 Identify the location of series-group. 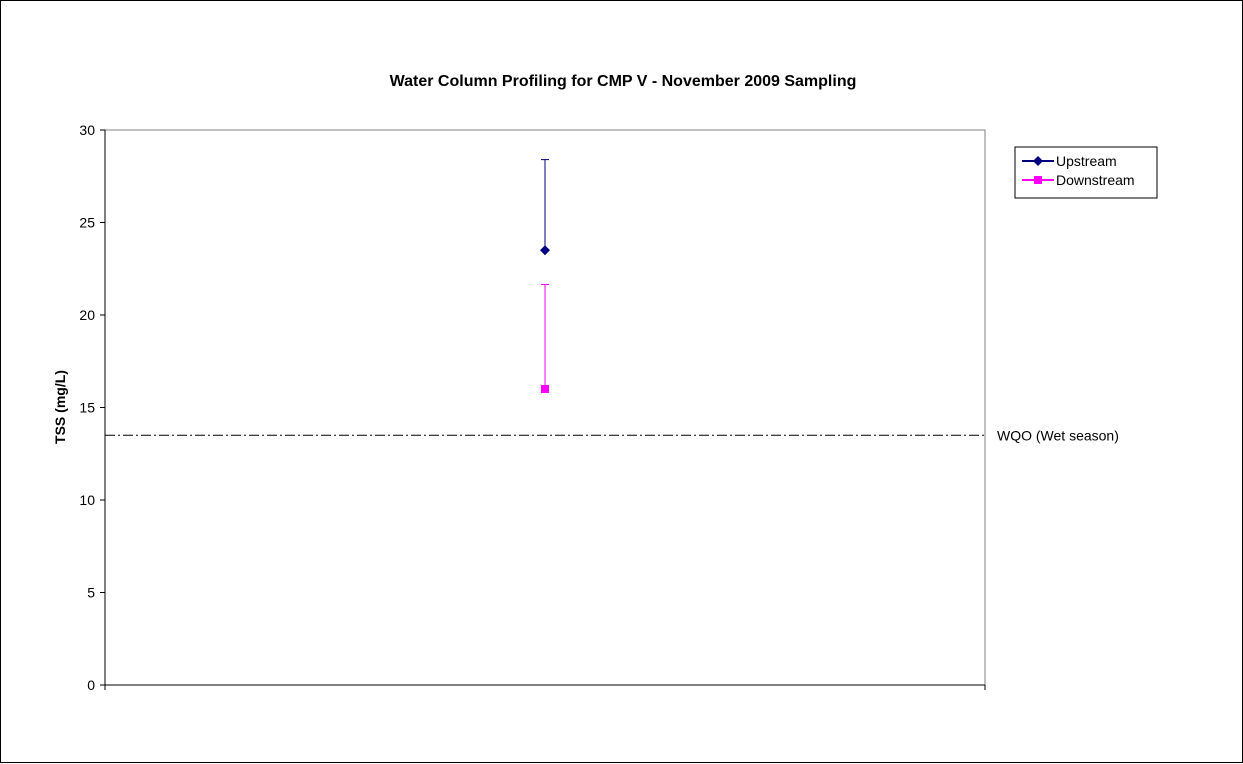
(545, 276).